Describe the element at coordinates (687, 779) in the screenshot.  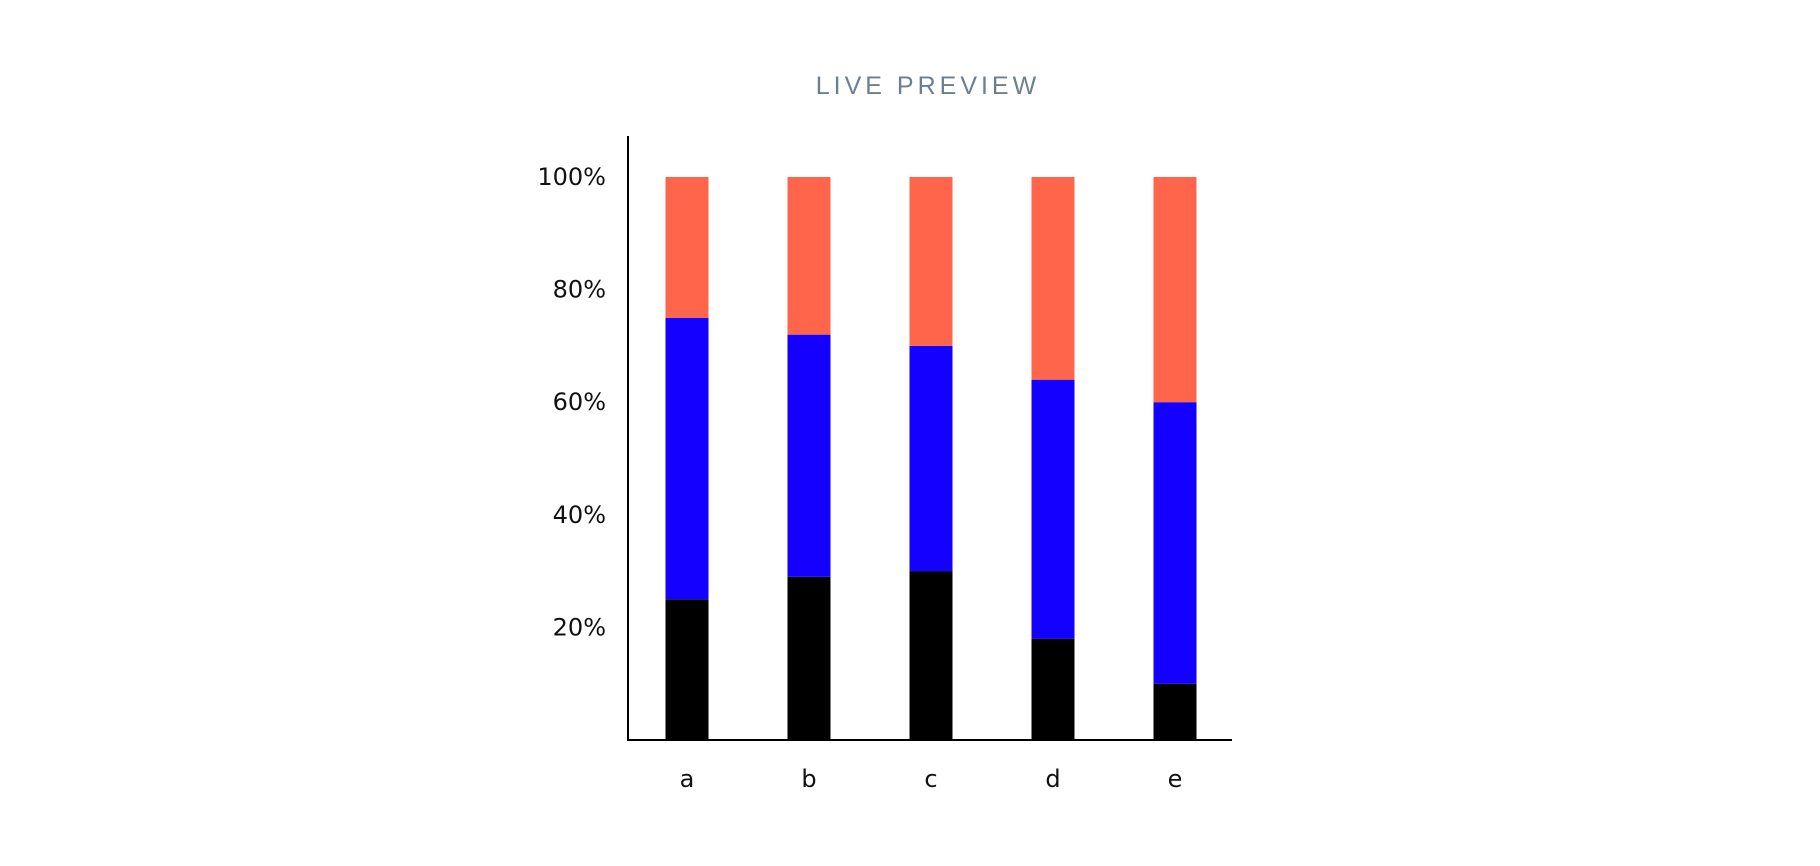
I see `x-tick-label: a` at that location.